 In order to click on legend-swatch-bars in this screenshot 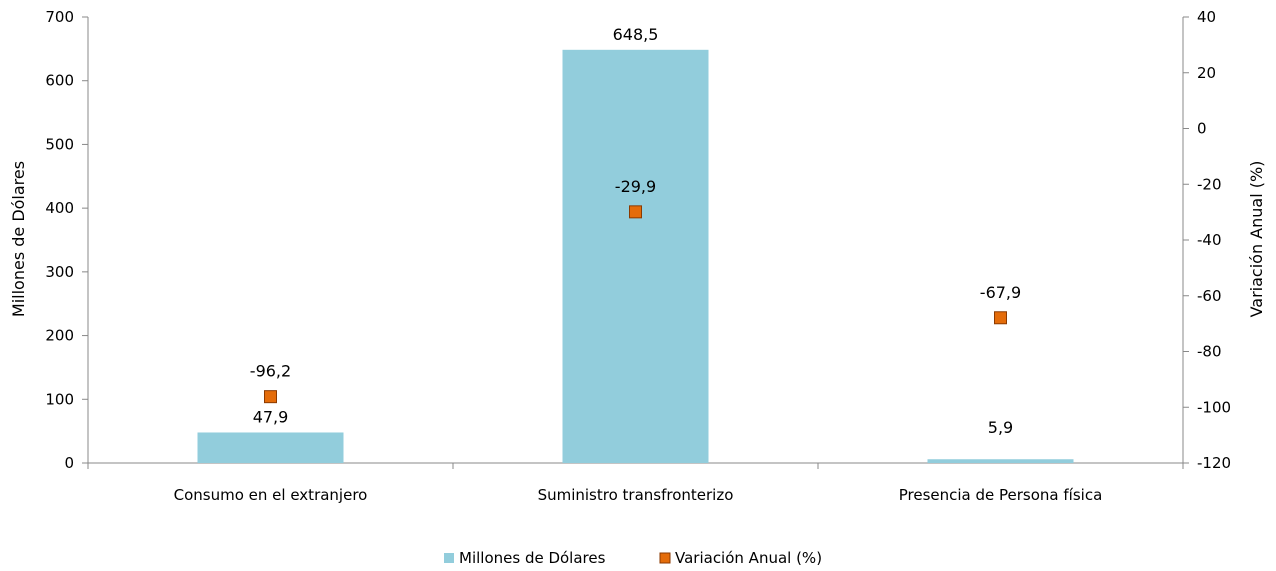, I will do `click(449, 558)`.